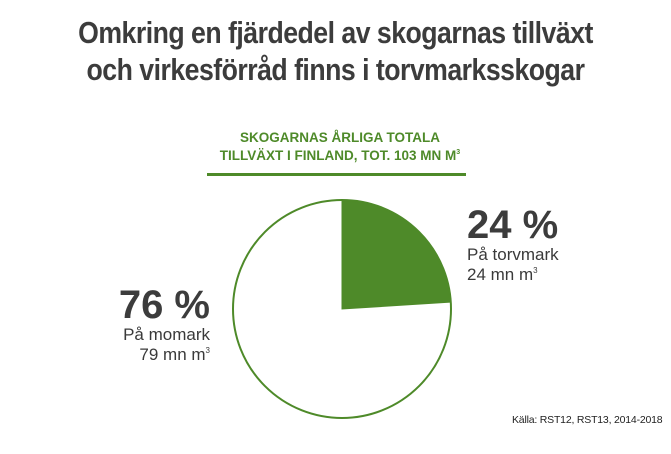  Describe the element at coordinates (587, 420) in the screenshot. I see `source-note: Källa: RST12, RST13, 2014-2018` at that location.